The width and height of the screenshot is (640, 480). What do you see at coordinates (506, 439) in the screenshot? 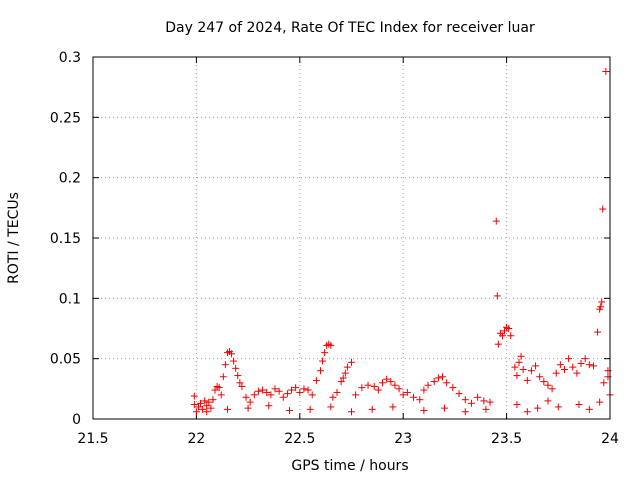
I see `x-tick-label: 23.5` at bounding box center [506, 439].